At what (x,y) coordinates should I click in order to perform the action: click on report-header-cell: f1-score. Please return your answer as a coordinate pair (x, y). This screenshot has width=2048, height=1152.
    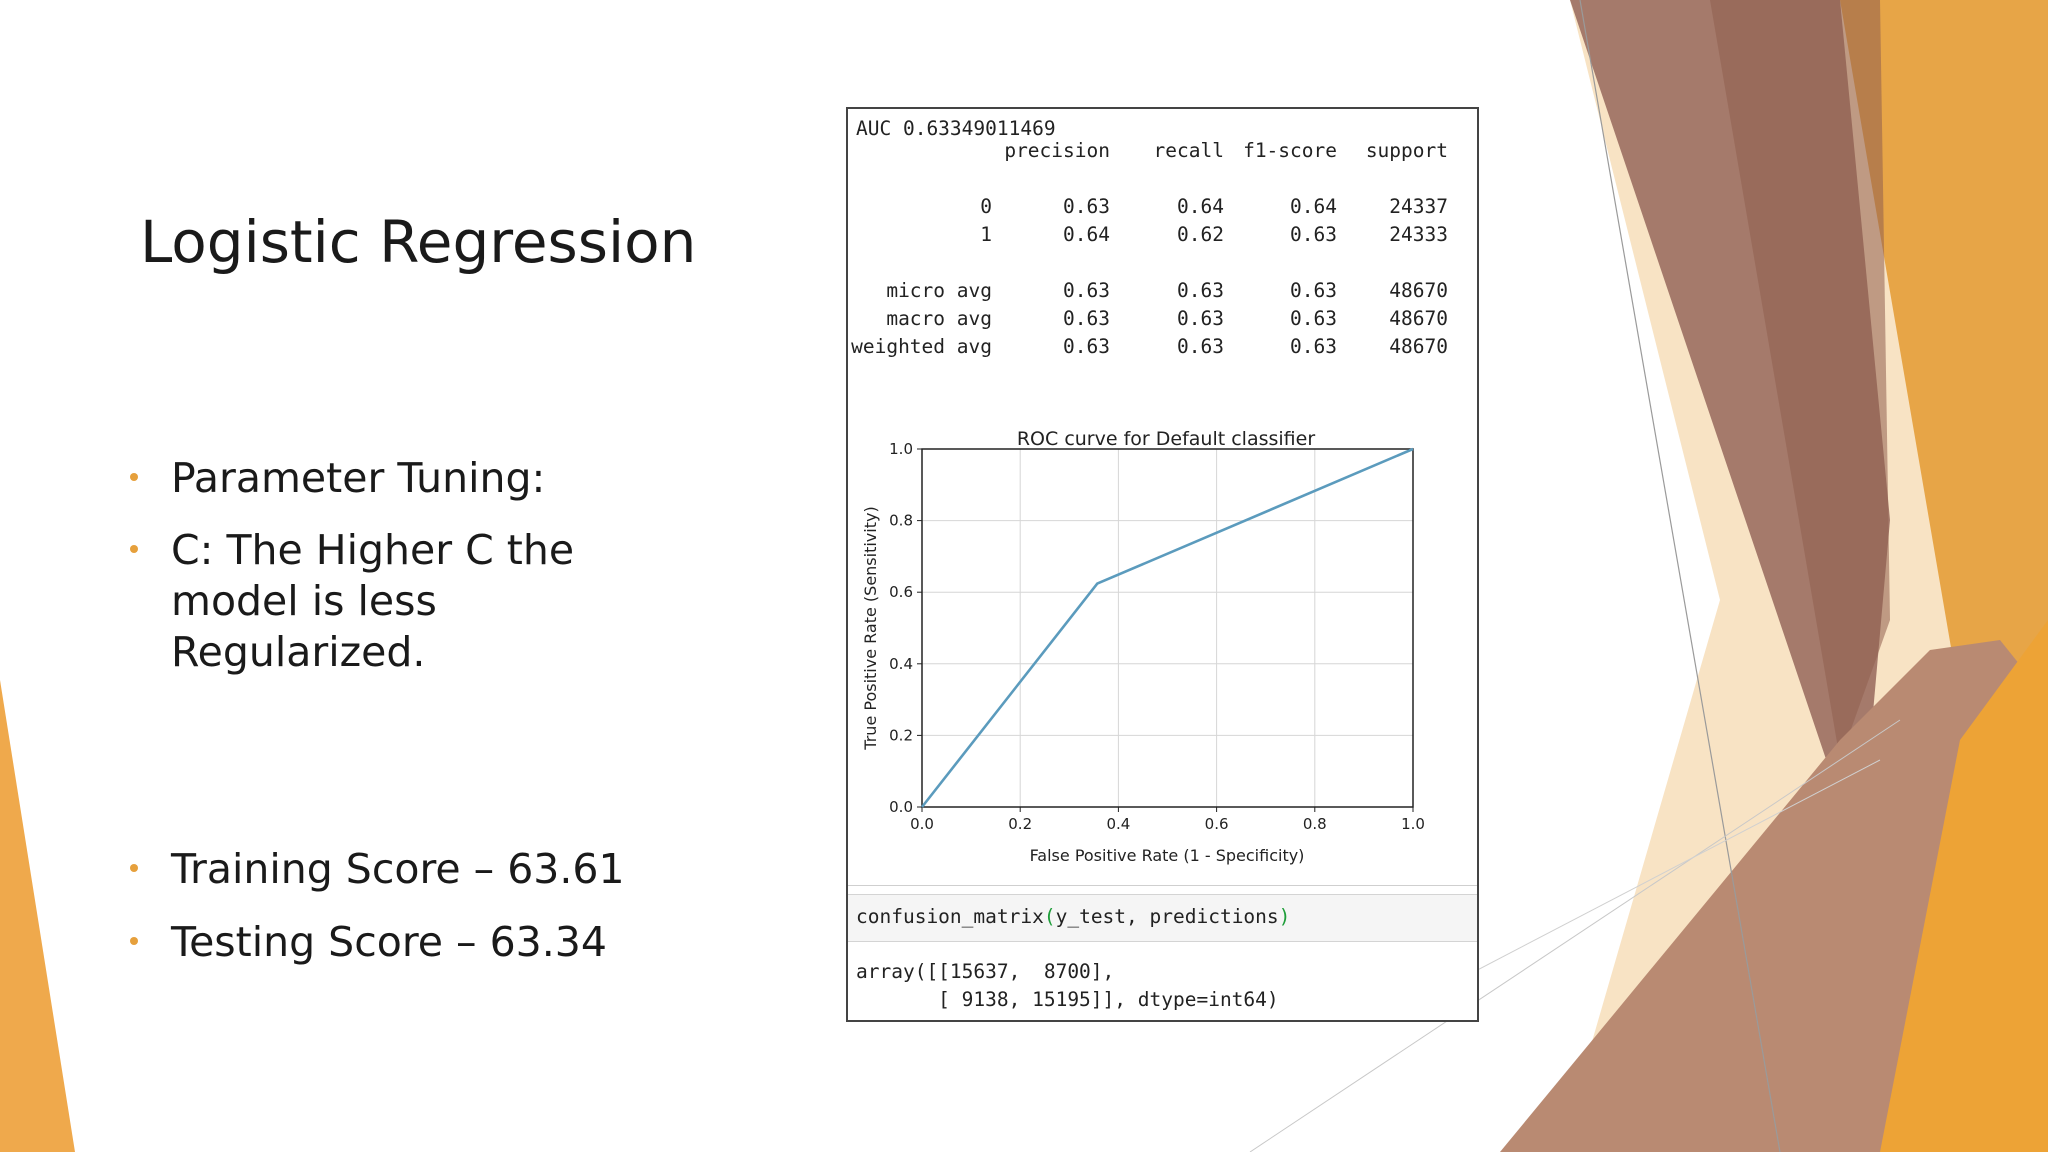
    Looking at the image, I should click on (1290, 150).